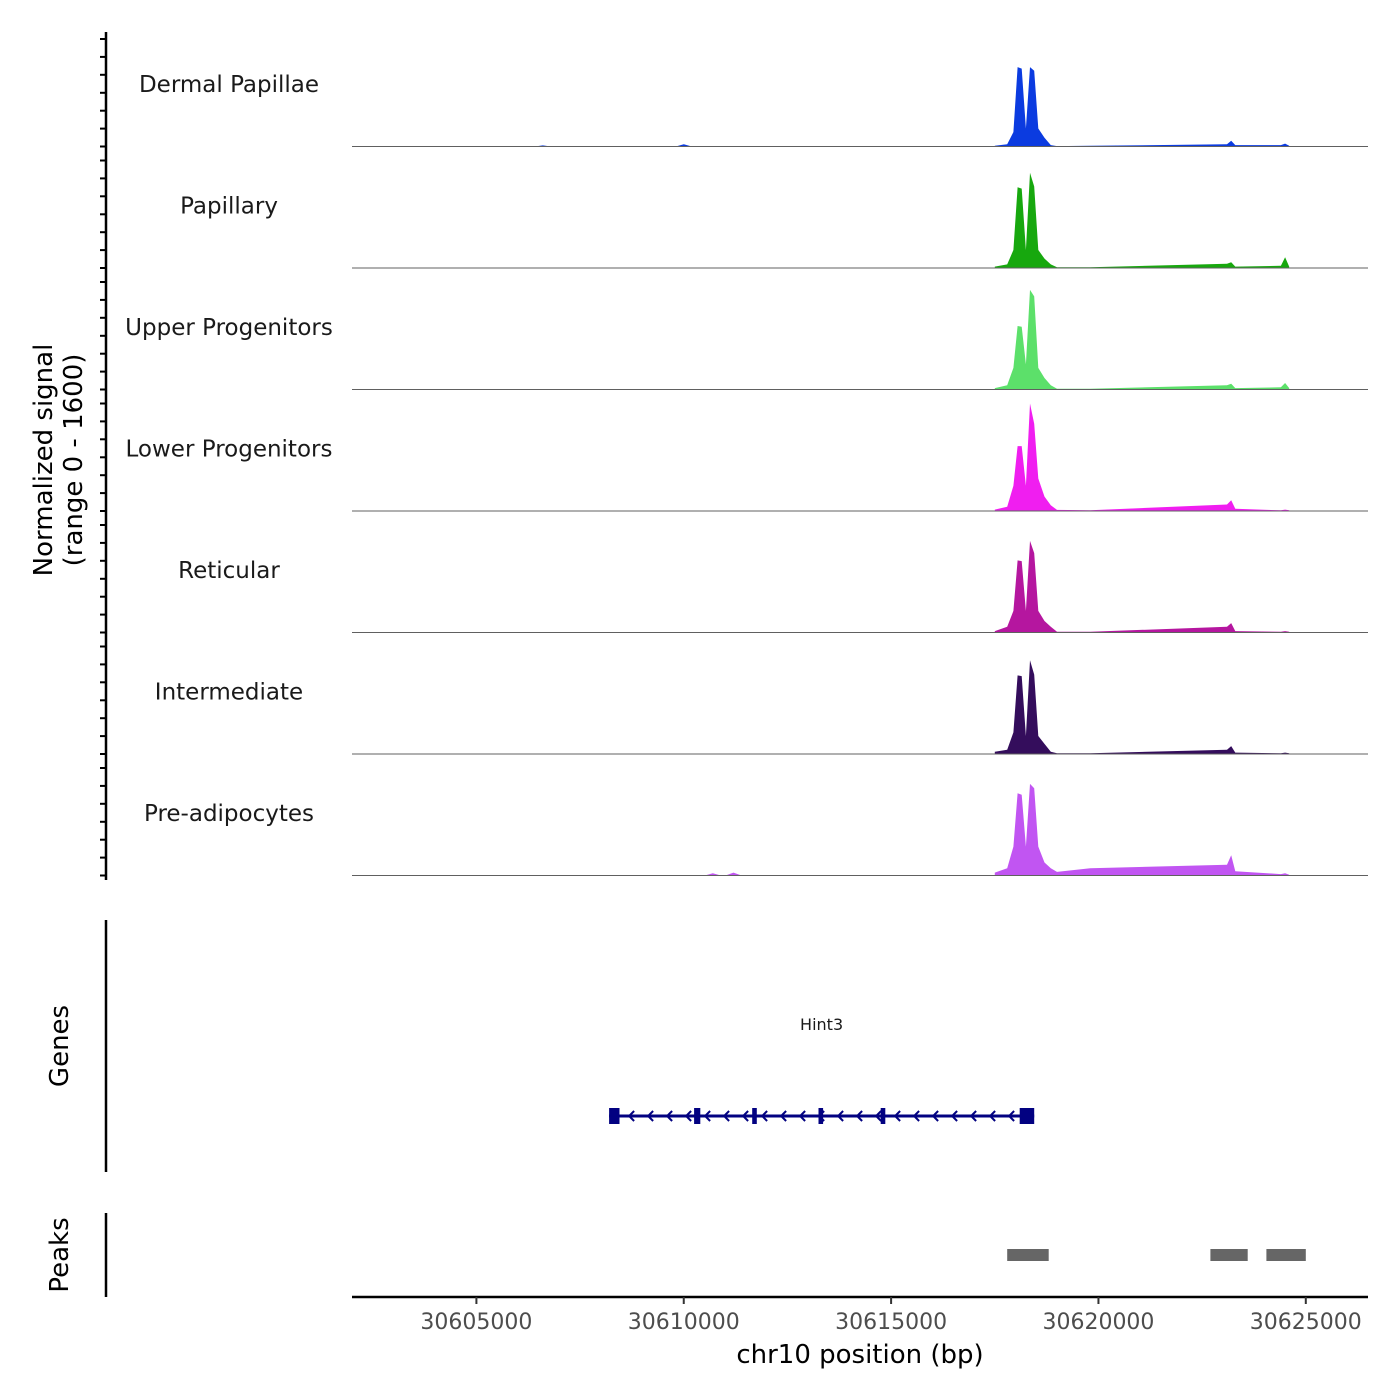 This screenshot has width=1400, height=1400. Describe the element at coordinates (746, 339) in the screenshot. I see `track-upper-progenitors: Upper Progenitors` at that location.